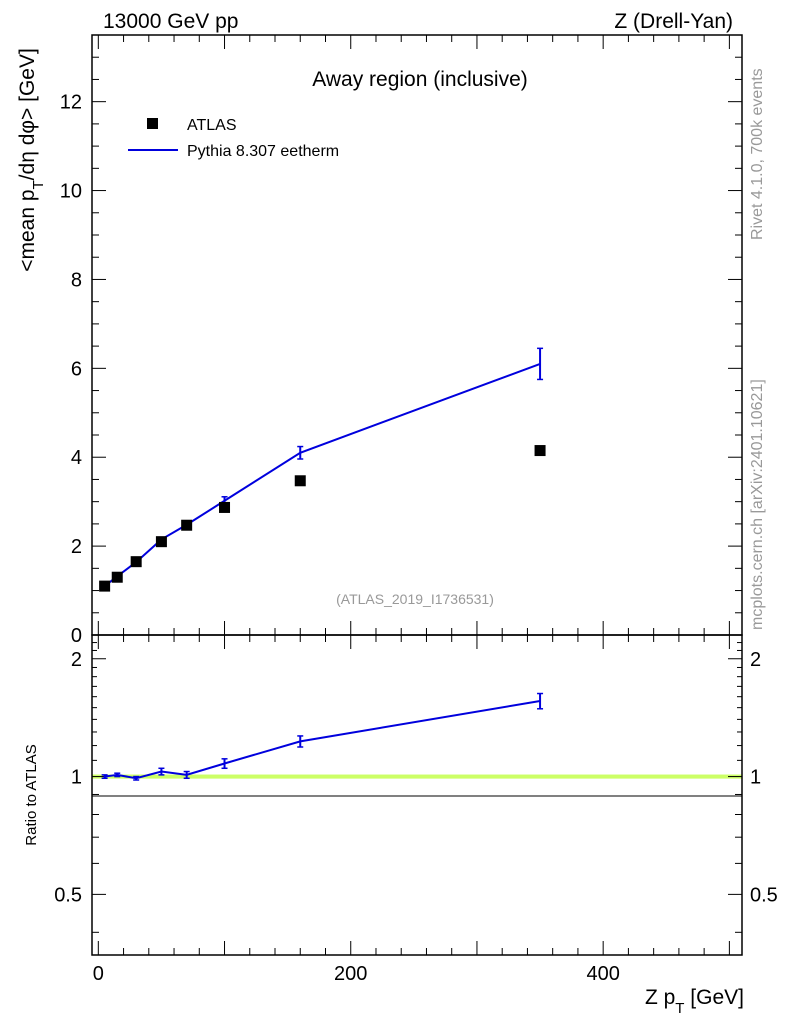 The image size is (786, 1024). Describe the element at coordinates (76, 280) in the screenshot. I see `y-tick-label: 8` at that location.